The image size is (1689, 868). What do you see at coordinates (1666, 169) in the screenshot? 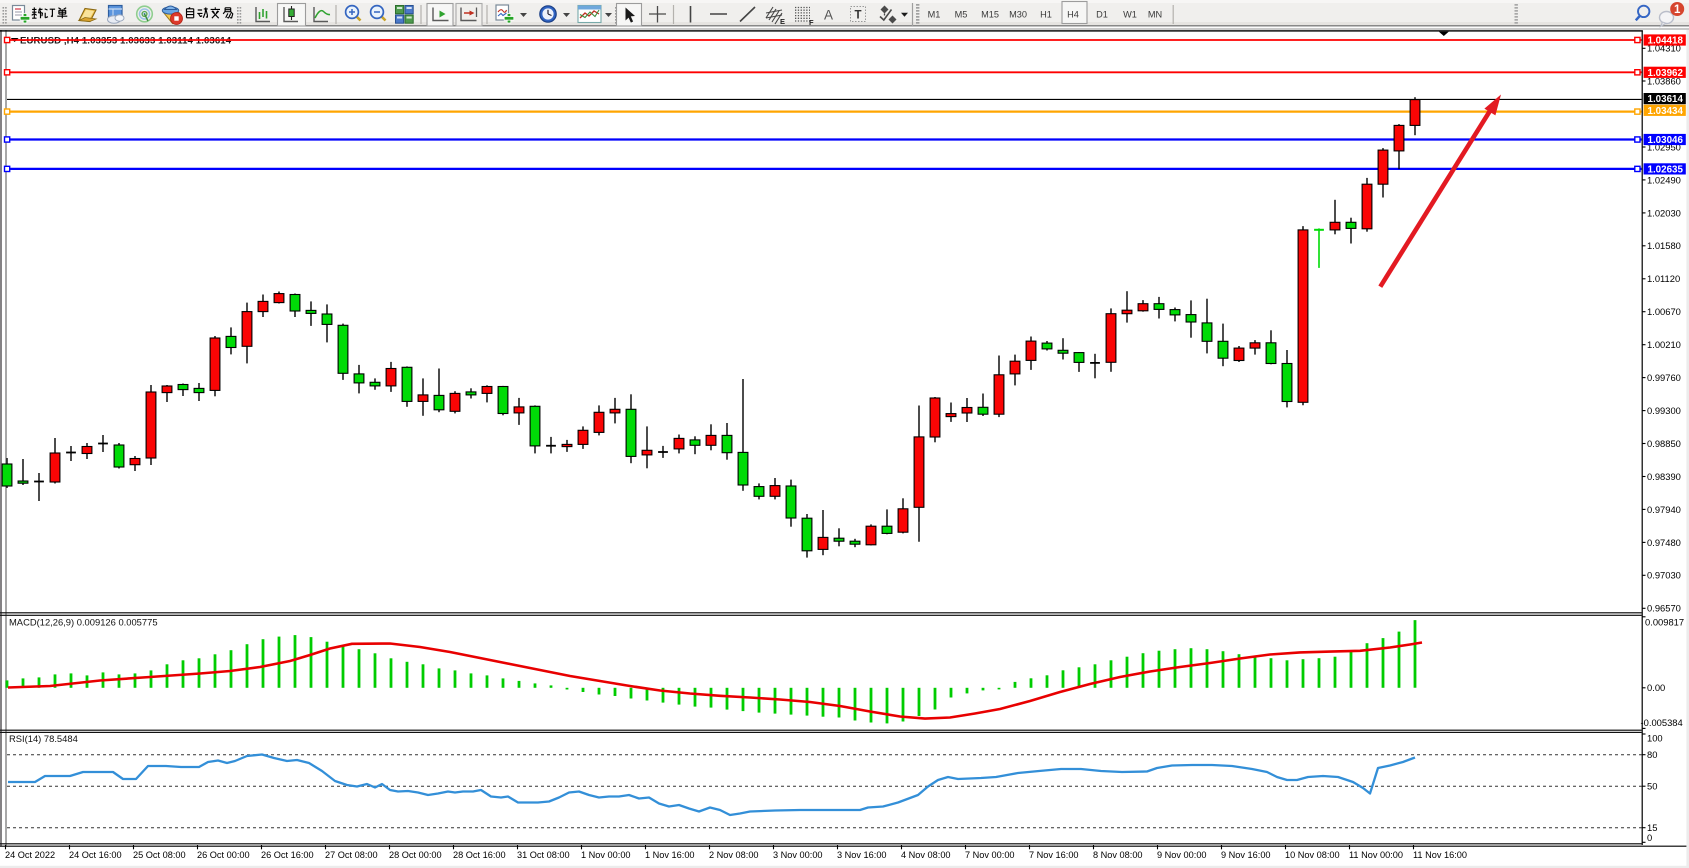
I see `svg-text: 1.02635` at bounding box center [1666, 169].